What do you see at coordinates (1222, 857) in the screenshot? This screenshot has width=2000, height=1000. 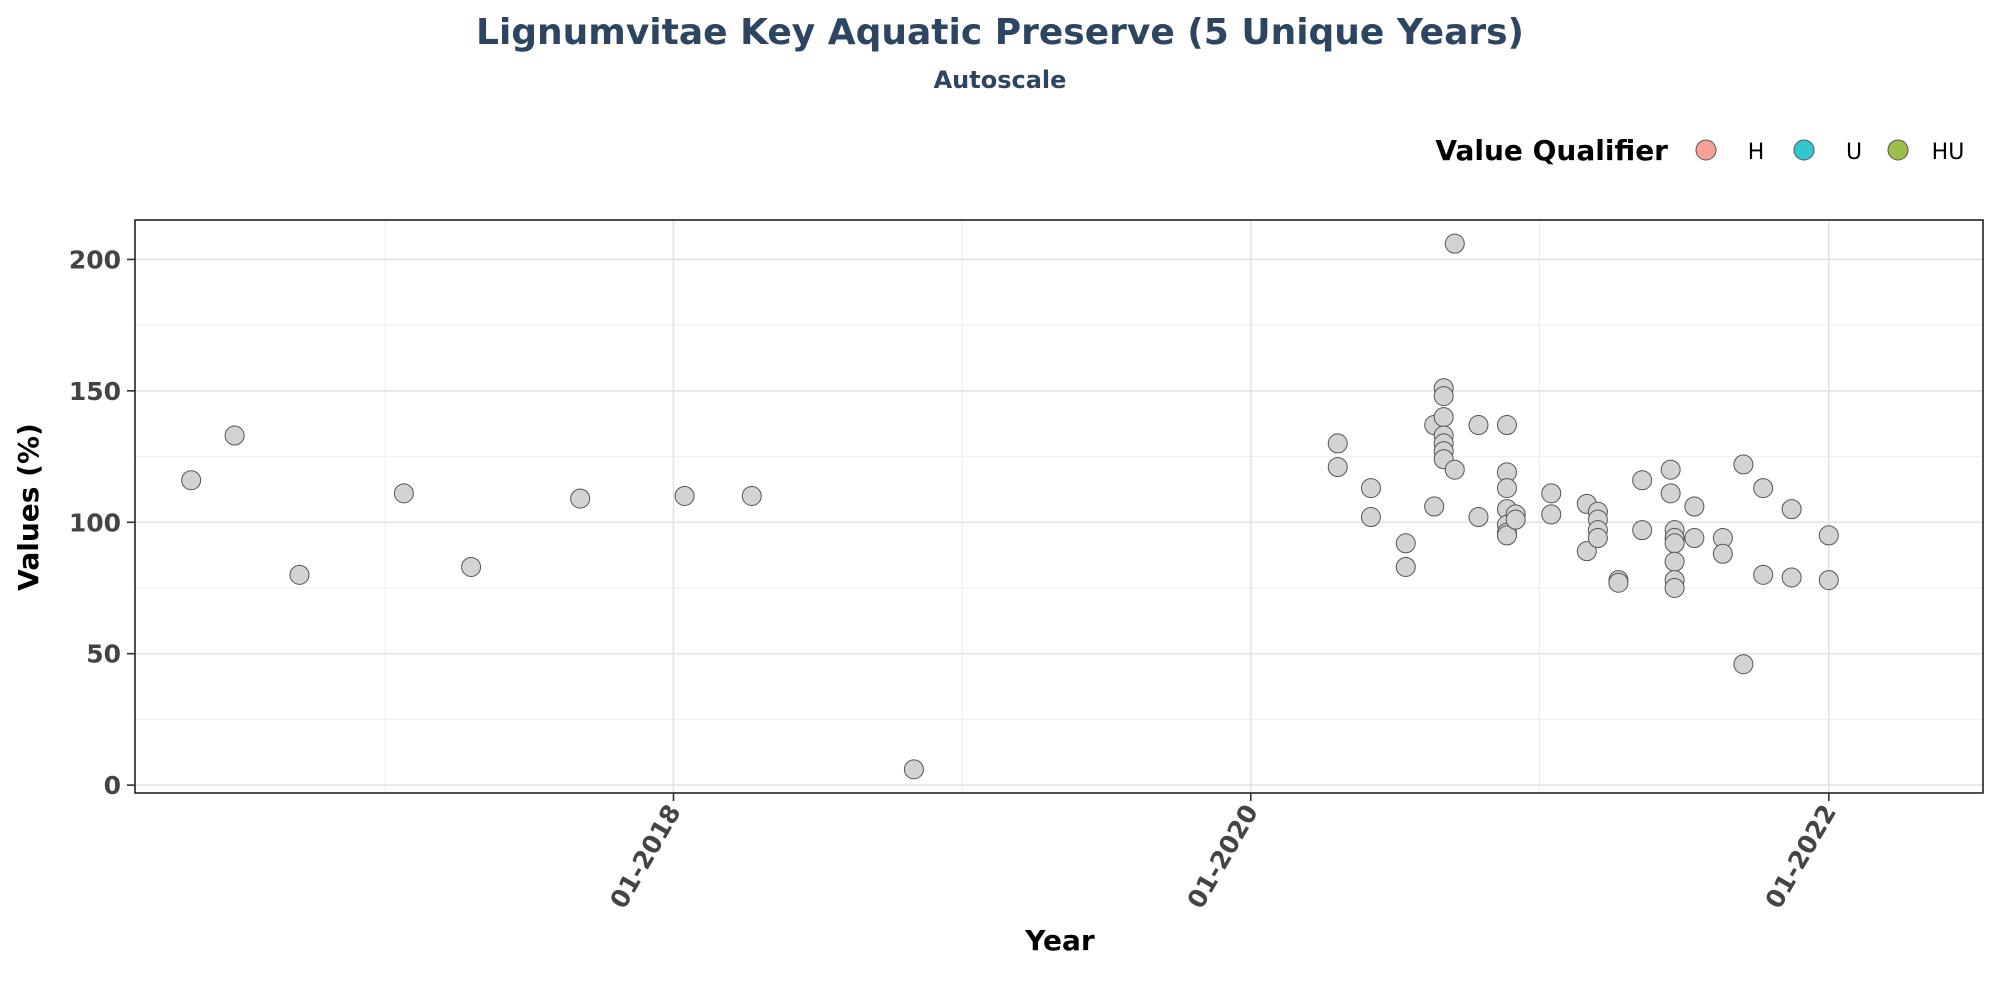 I see `x-tick-label: 01-2020` at bounding box center [1222, 857].